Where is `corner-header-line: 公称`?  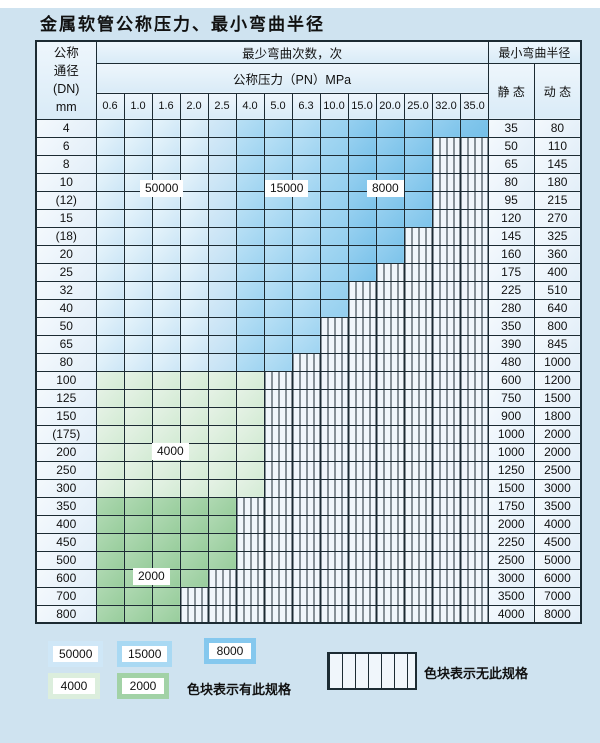 corner-header-line: 公称 is located at coordinates (66, 53).